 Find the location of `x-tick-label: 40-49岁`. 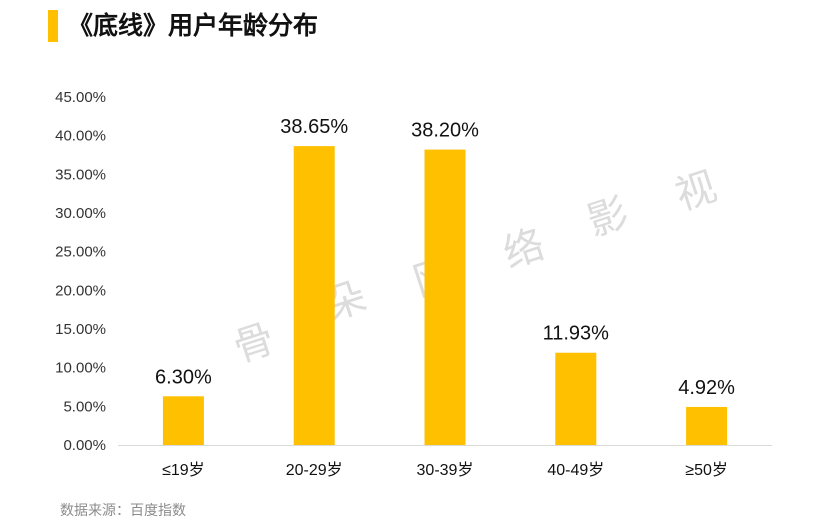

x-tick-label: 40-49岁 is located at coordinates (575, 470).